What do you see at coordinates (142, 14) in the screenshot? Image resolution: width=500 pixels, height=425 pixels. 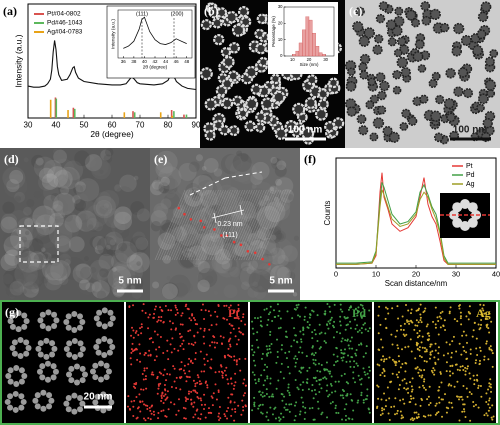 I see `peak-annotation: (111)` at bounding box center [142, 14].